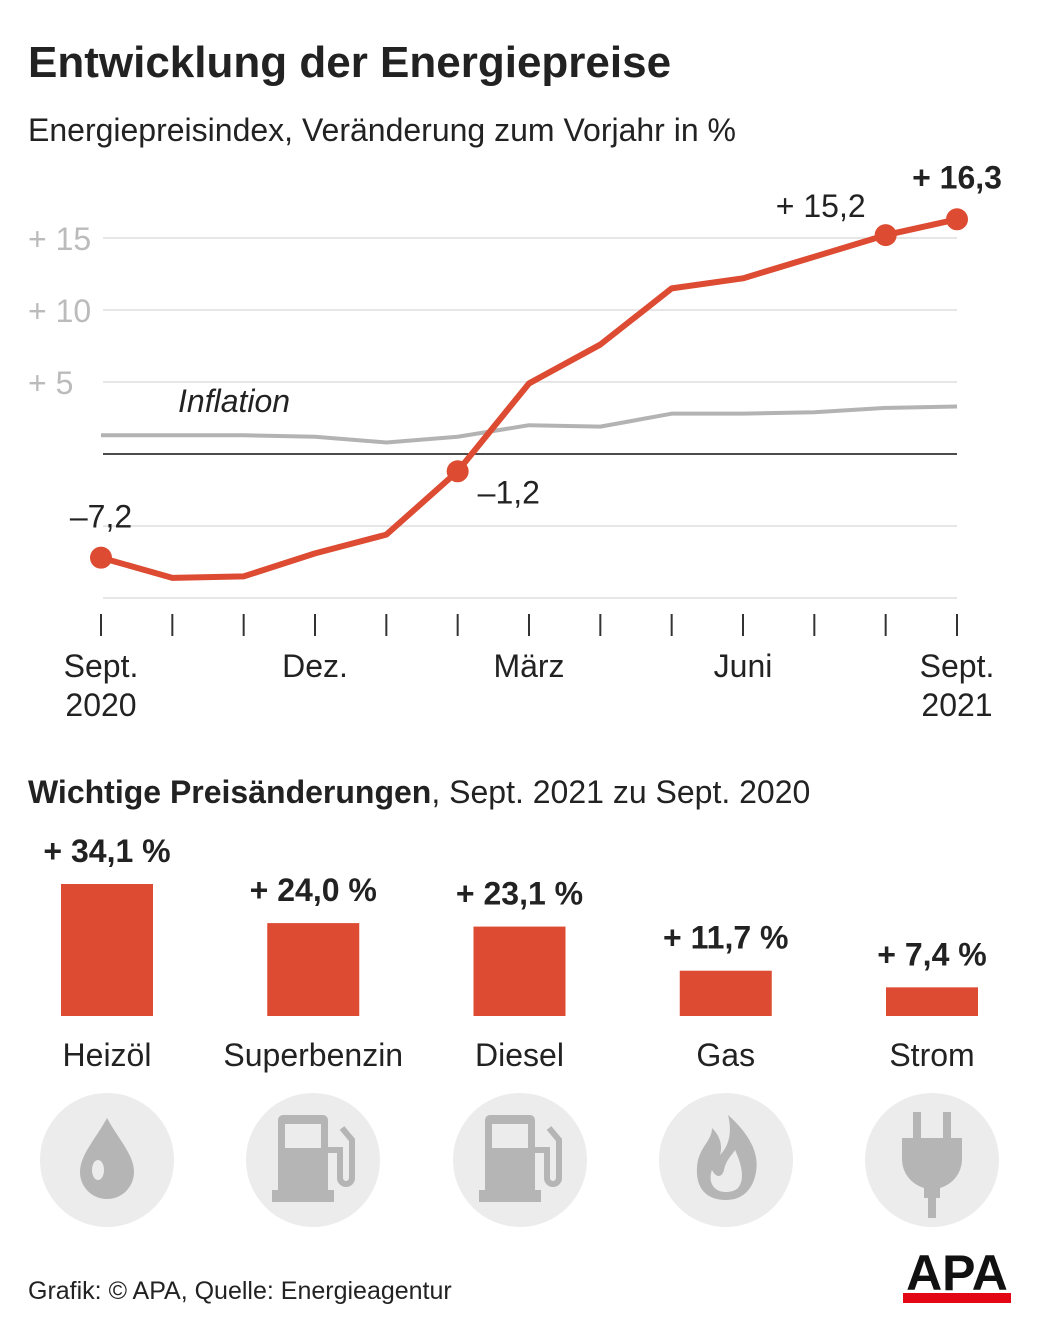  Describe the element at coordinates (101, 685) in the screenshot. I see `x-tick-label: Sept. 2020` at that location.